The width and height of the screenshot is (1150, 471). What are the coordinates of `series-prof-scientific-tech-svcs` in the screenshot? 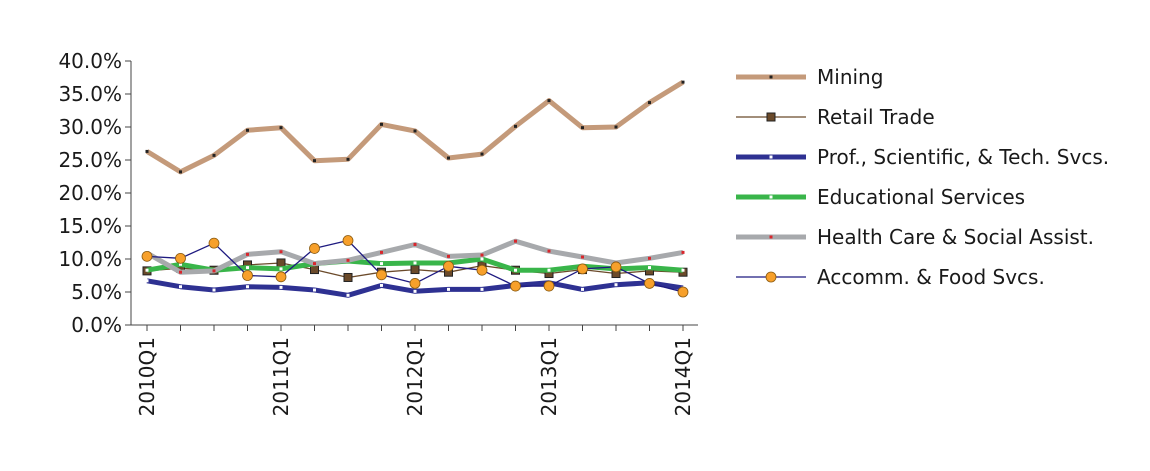 It's located at (415, 288).